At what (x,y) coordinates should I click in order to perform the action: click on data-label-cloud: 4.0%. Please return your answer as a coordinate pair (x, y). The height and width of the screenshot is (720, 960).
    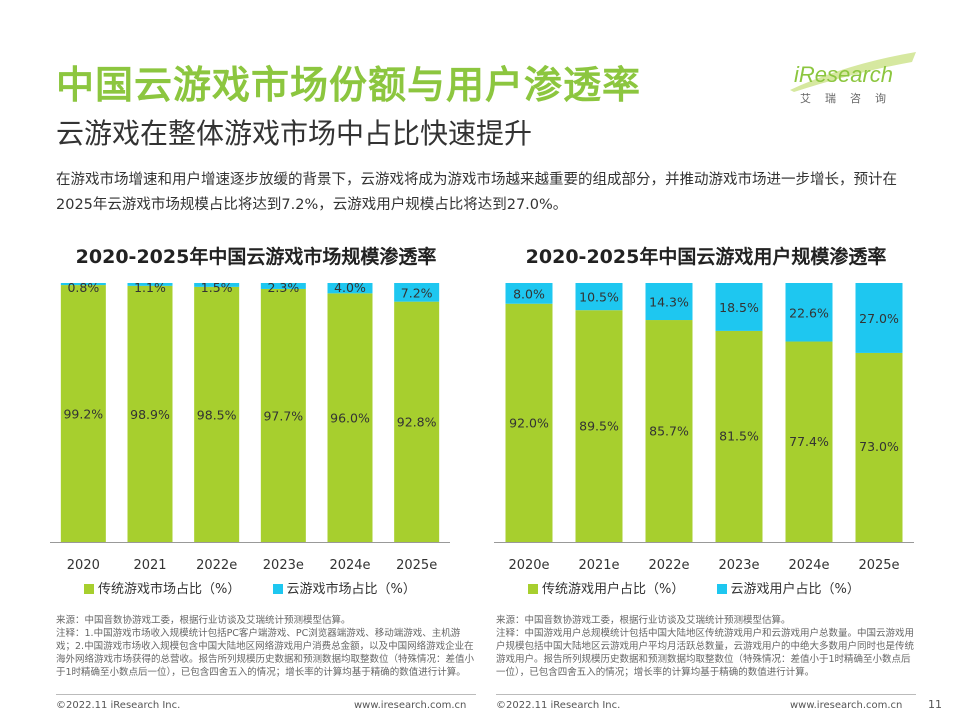
    Looking at the image, I should click on (350, 287).